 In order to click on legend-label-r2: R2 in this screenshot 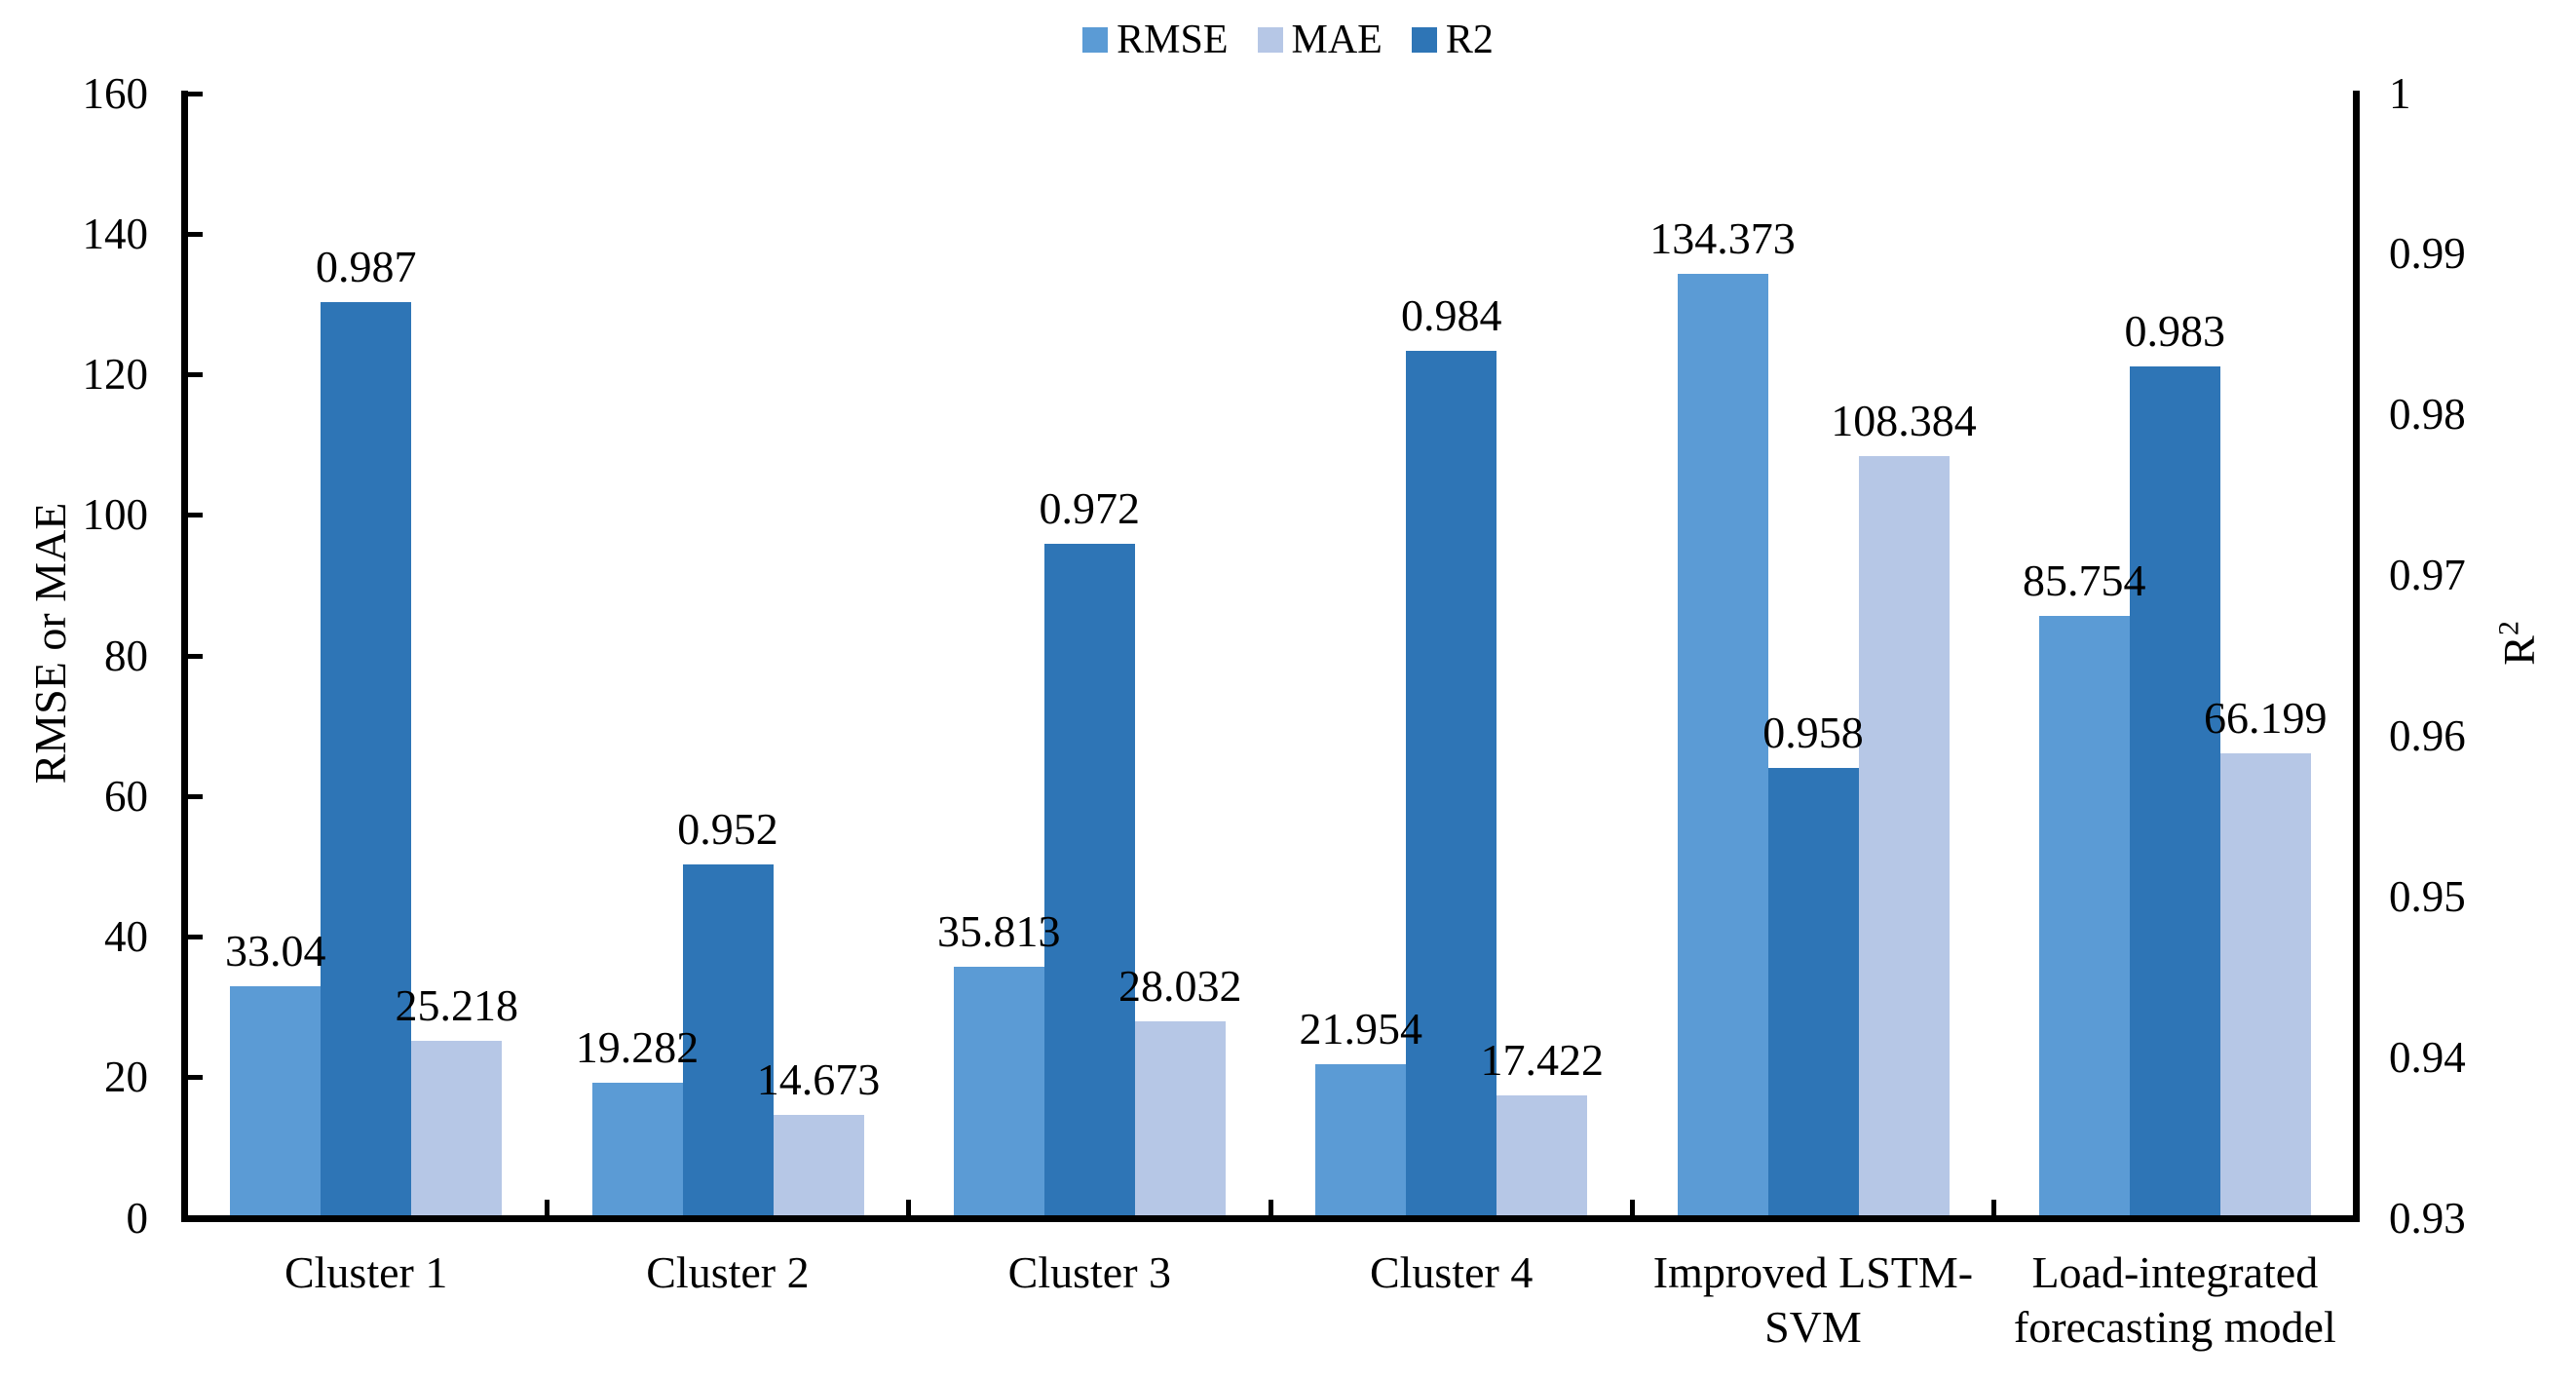, I will do `click(1469, 40)`.